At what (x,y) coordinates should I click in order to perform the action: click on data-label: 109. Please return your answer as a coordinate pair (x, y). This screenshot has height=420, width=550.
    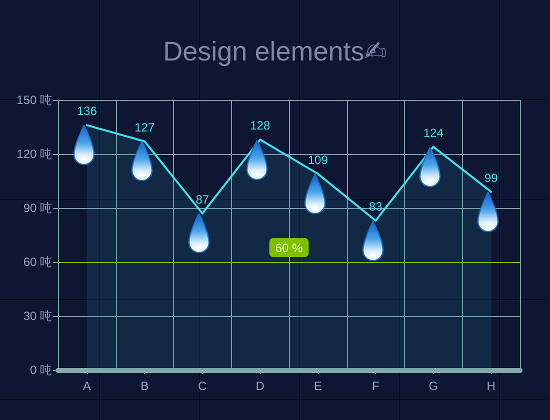
    Looking at the image, I should click on (318, 159).